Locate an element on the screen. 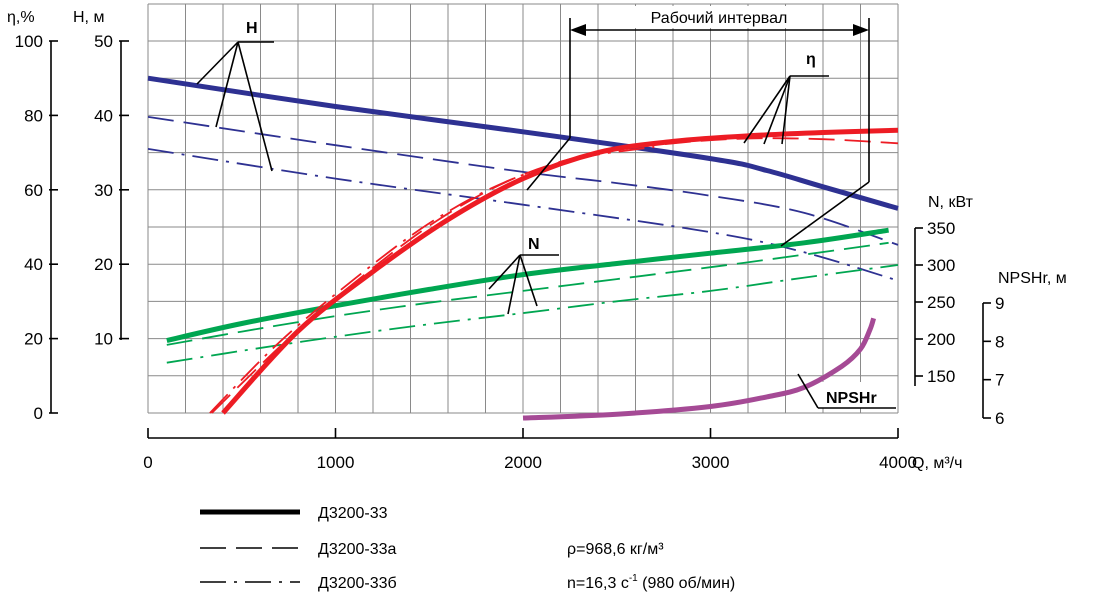  eta-axis-label: η,% is located at coordinates (21, 17).